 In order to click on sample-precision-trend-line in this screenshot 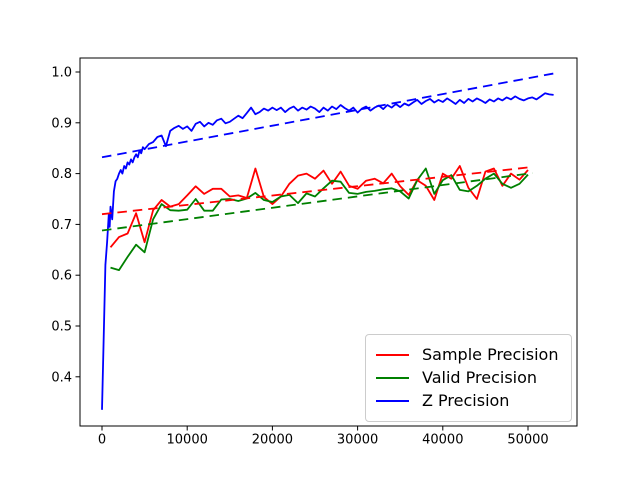, I will do `click(317, 191)`.